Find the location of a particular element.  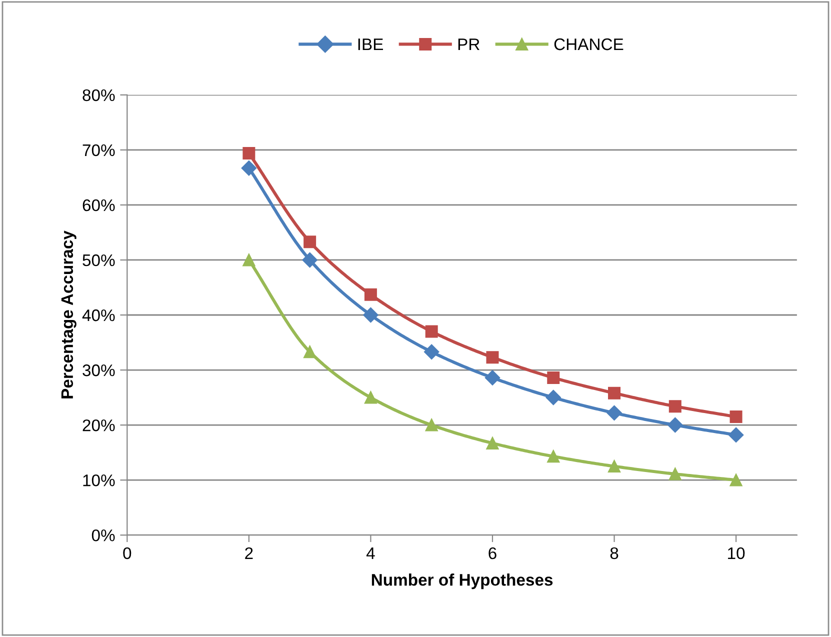

y-axis-title: Percentage Accuracy is located at coordinates (68, 314).